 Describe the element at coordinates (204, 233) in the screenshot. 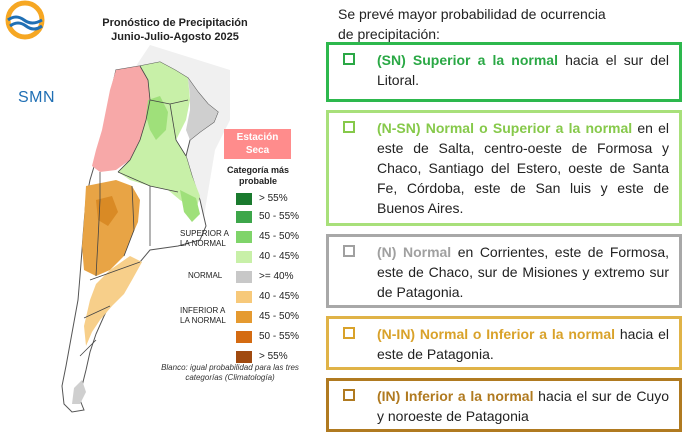

I see `legend-group-superior-line1: SUPERIOR A` at that location.